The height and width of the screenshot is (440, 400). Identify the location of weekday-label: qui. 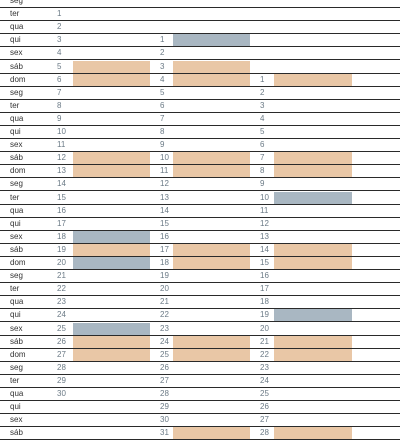
(15, 315).